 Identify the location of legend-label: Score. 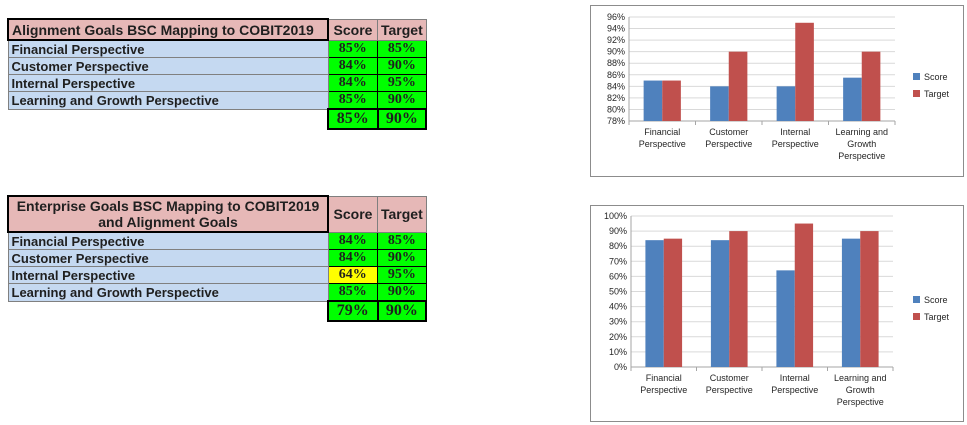
(936, 300).